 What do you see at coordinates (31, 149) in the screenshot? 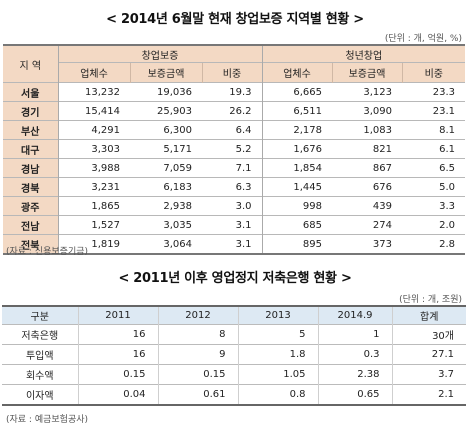
I see `region-name: 대구` at bounding box center [31, 149].